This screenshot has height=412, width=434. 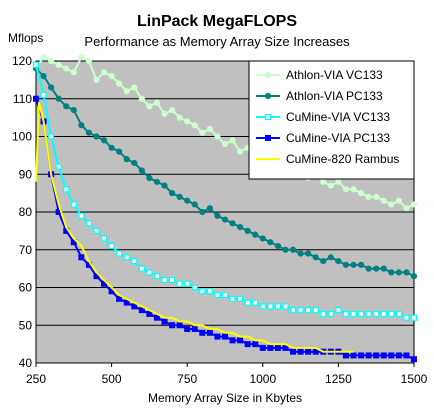 I want to click on y-tick-label: 80, so click(x=26, y=212).